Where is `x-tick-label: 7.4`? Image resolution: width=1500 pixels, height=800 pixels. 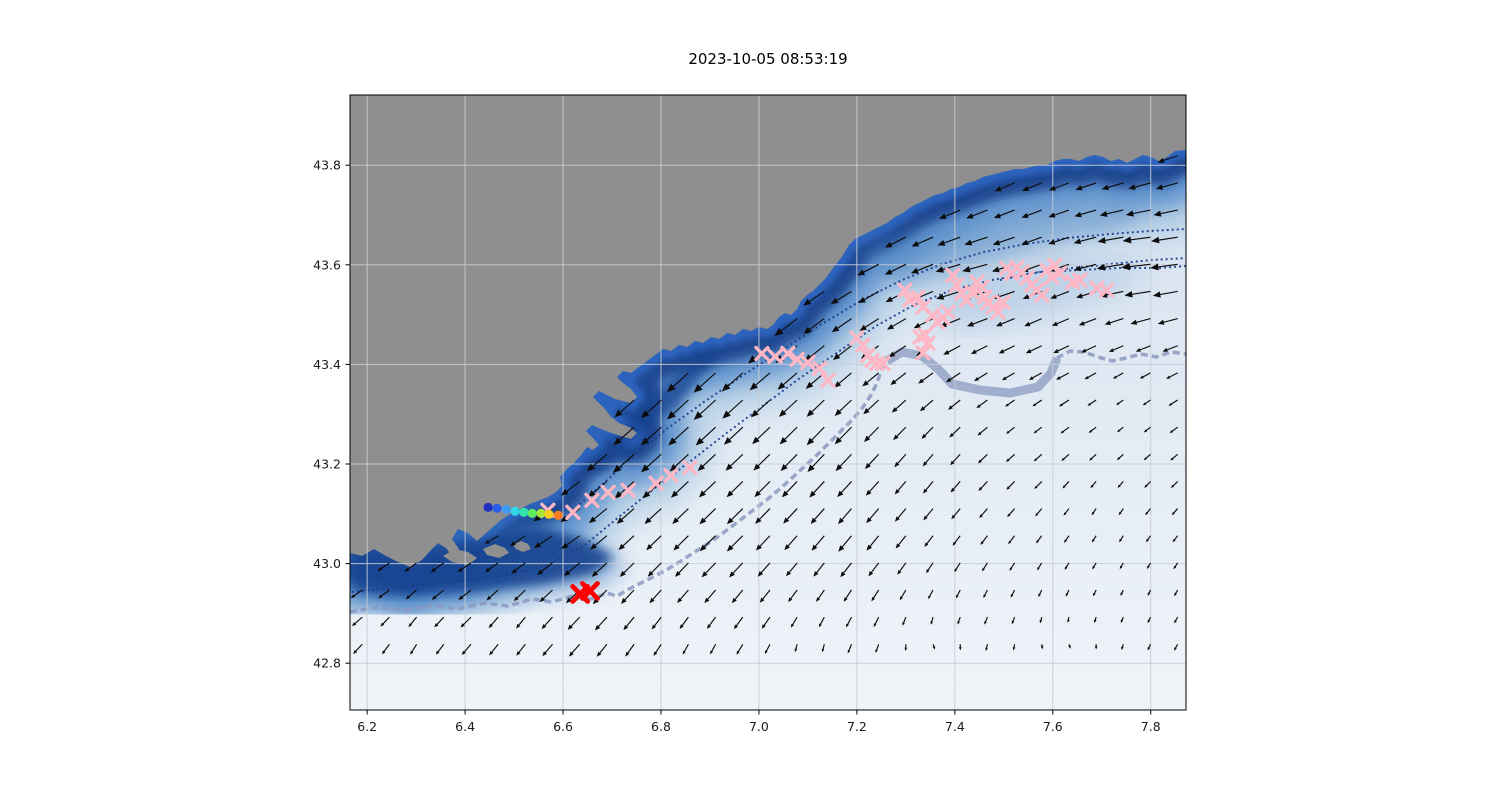
x-tick-label: 7.4 is located at coordinates (955, 726).